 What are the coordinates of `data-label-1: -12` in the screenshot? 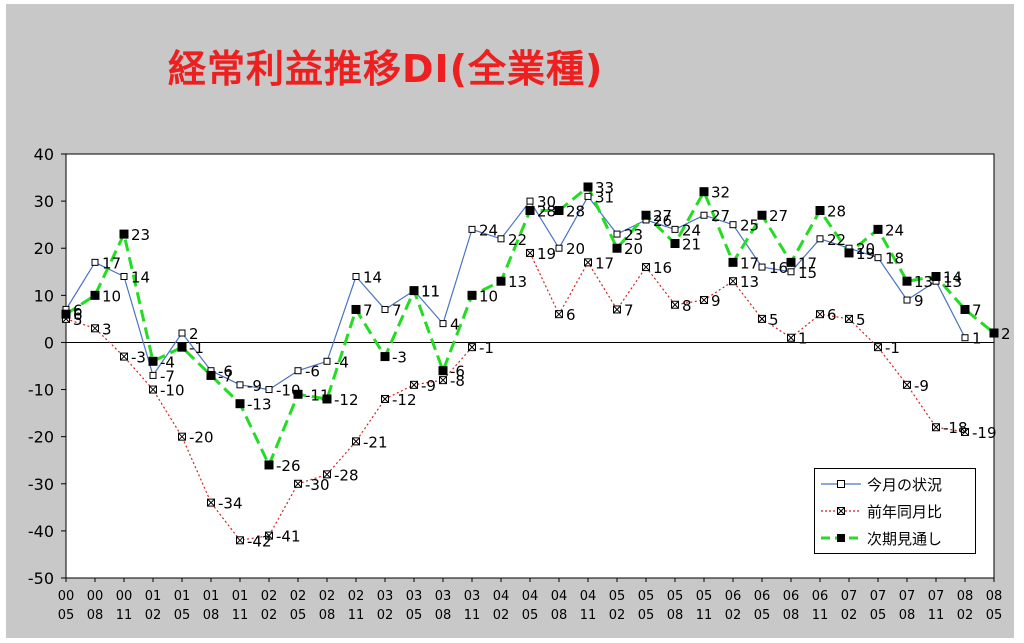 It's located at (404, 400).